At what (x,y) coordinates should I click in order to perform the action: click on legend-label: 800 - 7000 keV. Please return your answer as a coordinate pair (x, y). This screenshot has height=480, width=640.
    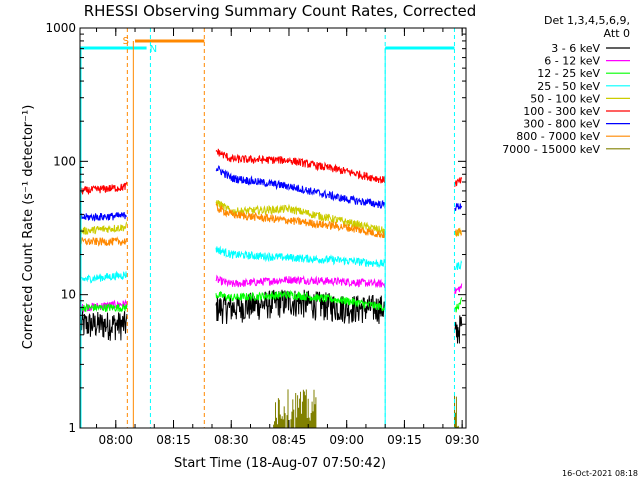
    Looking at the image, I should click on (558, 136).